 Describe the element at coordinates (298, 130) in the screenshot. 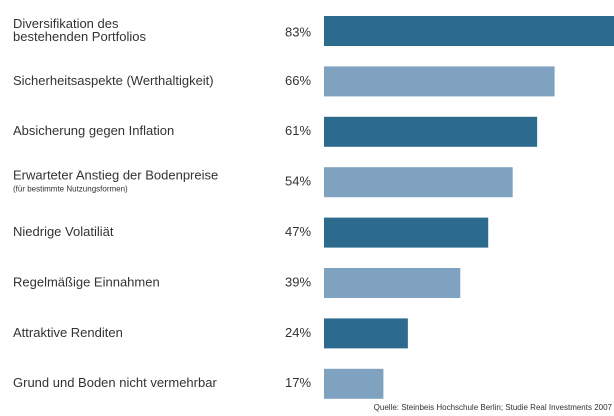

I see `value-label: 61%` at that location.